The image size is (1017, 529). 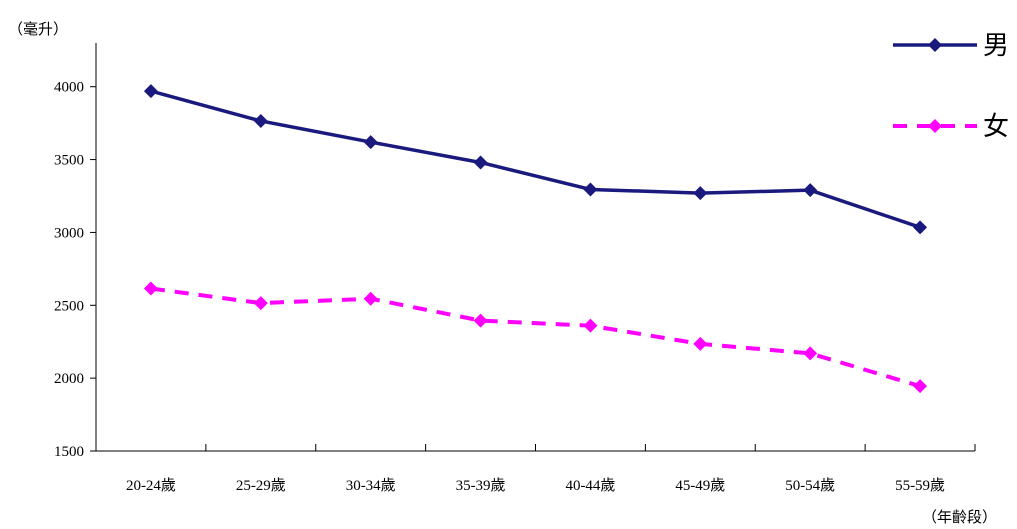 I want to click on y-tick-label: 2000, so click(x=69, y=379).